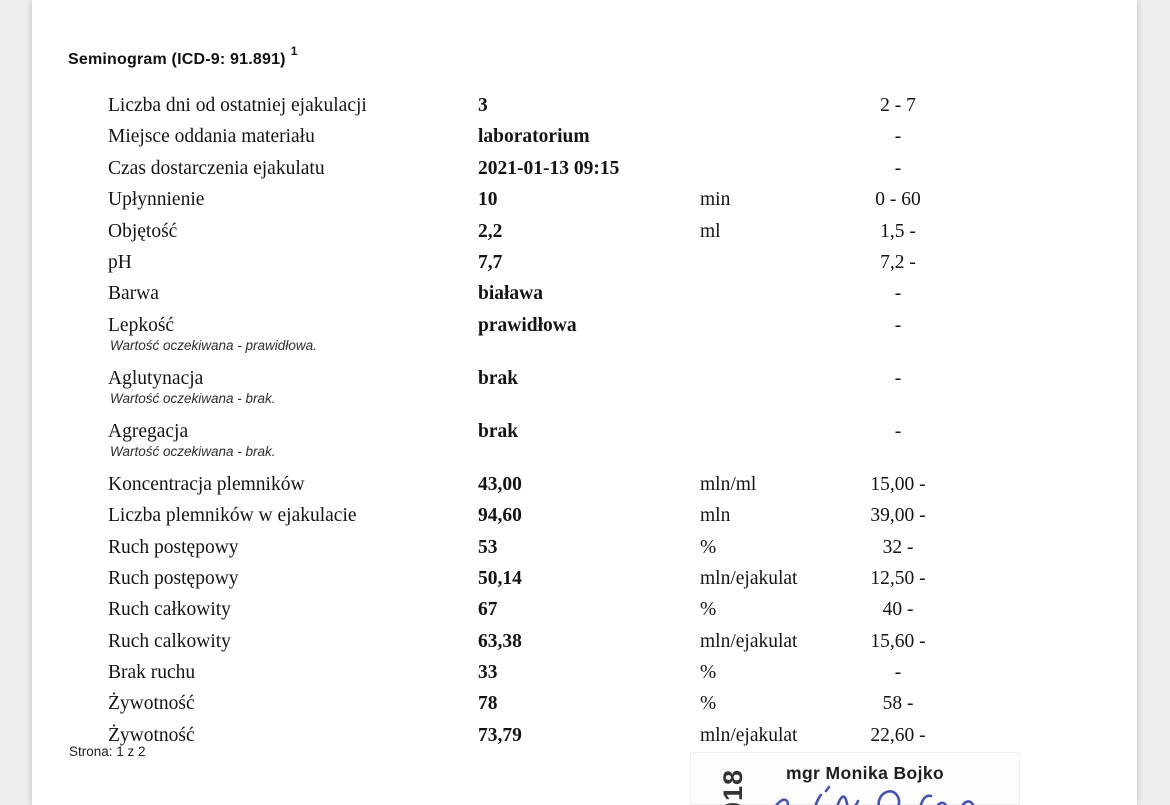 This screenshot has height=805, width=1170. I want to click on parameter-label: Liczba plemników w ejakulacie, so click(232, 516).